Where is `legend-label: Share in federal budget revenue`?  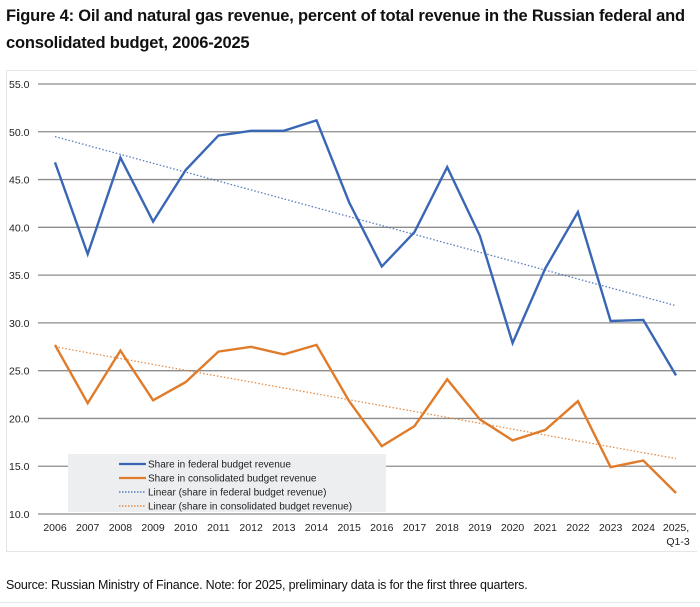 legend-label: Share in federal budget revenue is located at coordinates (219, 465).